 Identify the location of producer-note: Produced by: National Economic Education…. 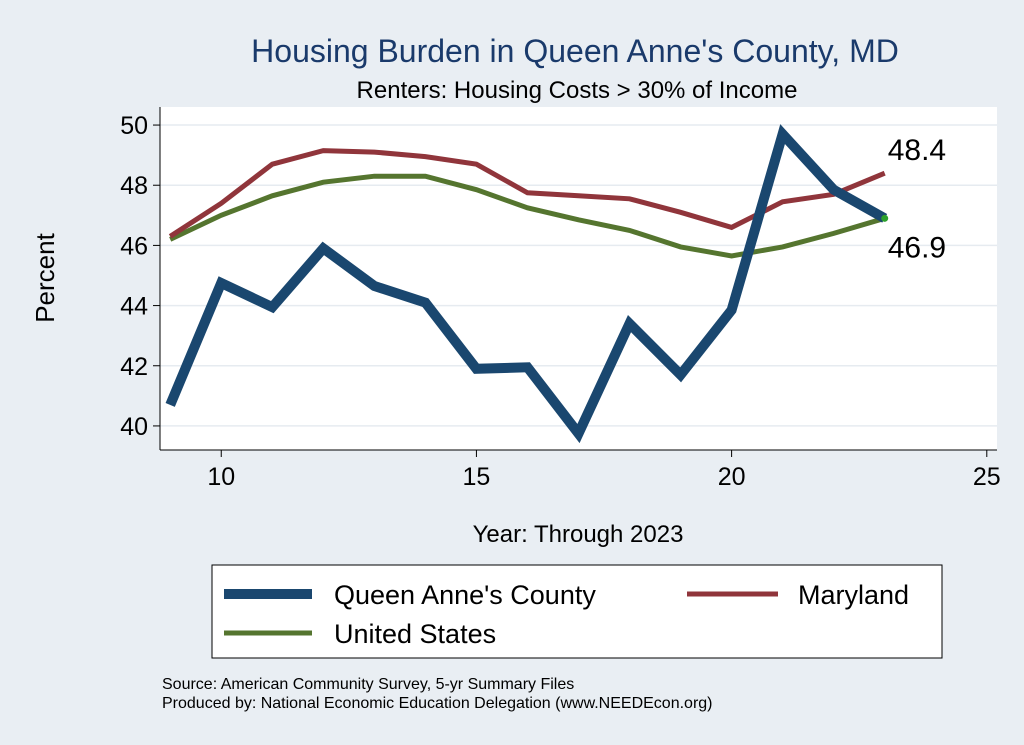
(437, 703).